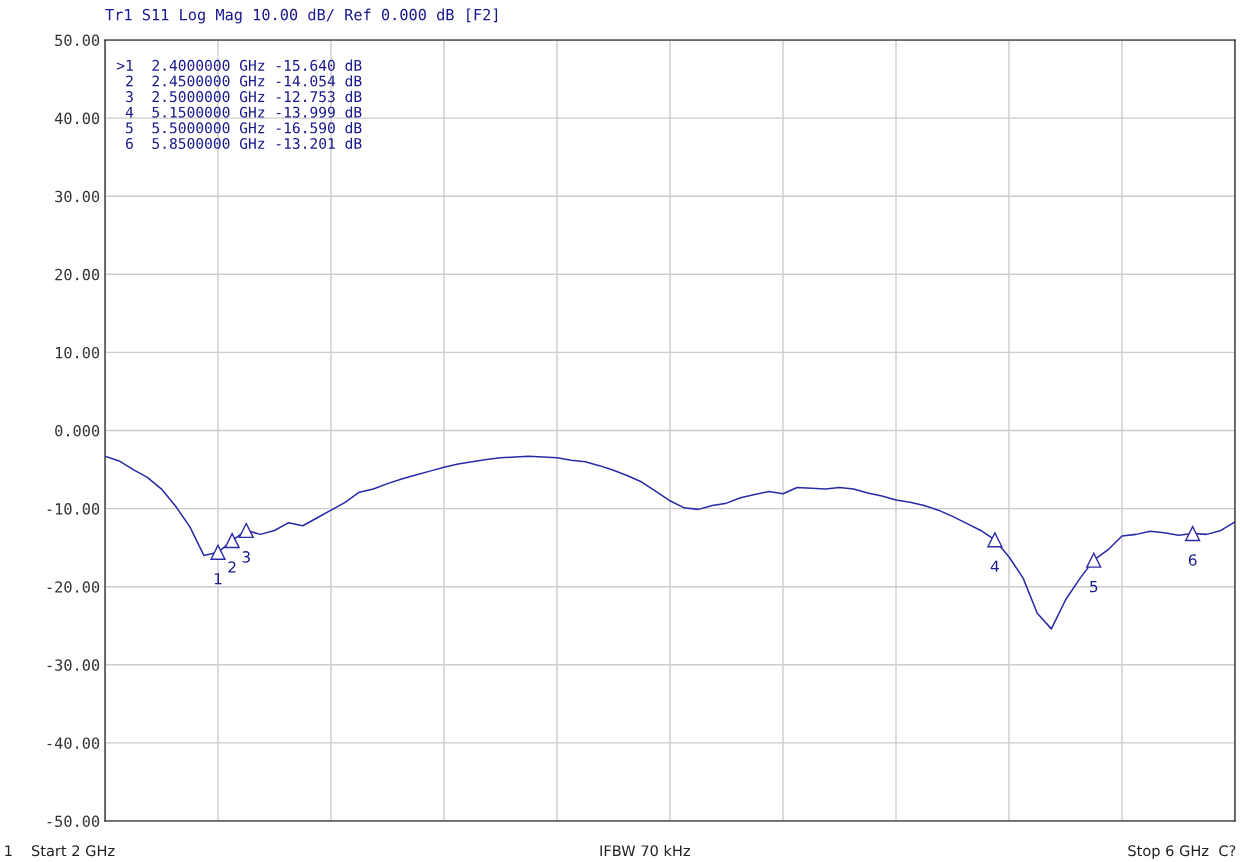 Image resolution: width=1240 pixels, height=862 pixels. Describe the element at coordinates (73, 509) in the screenshot. I see `y-tick-label: -10.00` at that location.